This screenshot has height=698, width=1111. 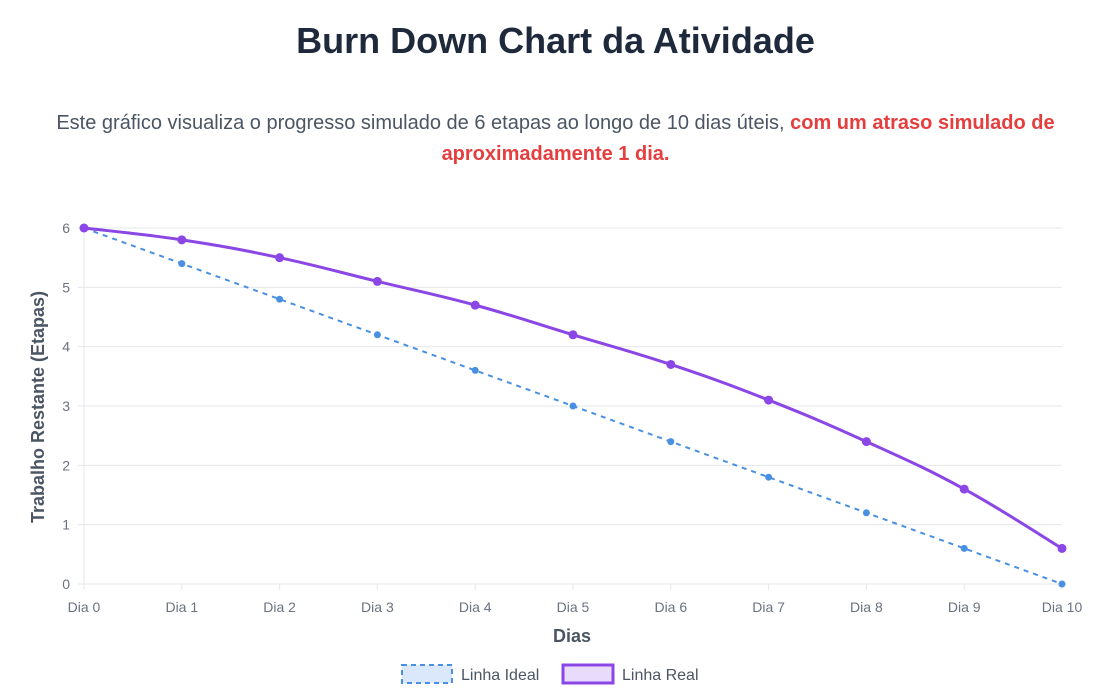 What do you see at coordinates (500, 675) in the screenshot?
I see `legend-label-ideal: Linha Ideal` at bounding box center [500, 675].